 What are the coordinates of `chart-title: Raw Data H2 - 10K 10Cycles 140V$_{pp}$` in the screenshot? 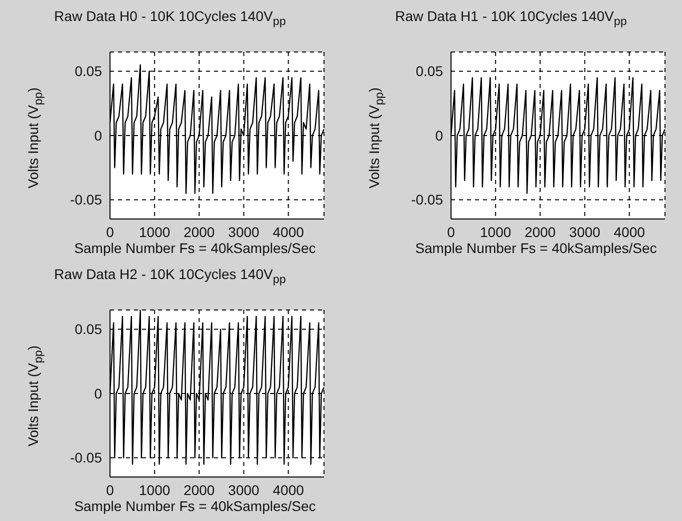 It's located at (170, 276).